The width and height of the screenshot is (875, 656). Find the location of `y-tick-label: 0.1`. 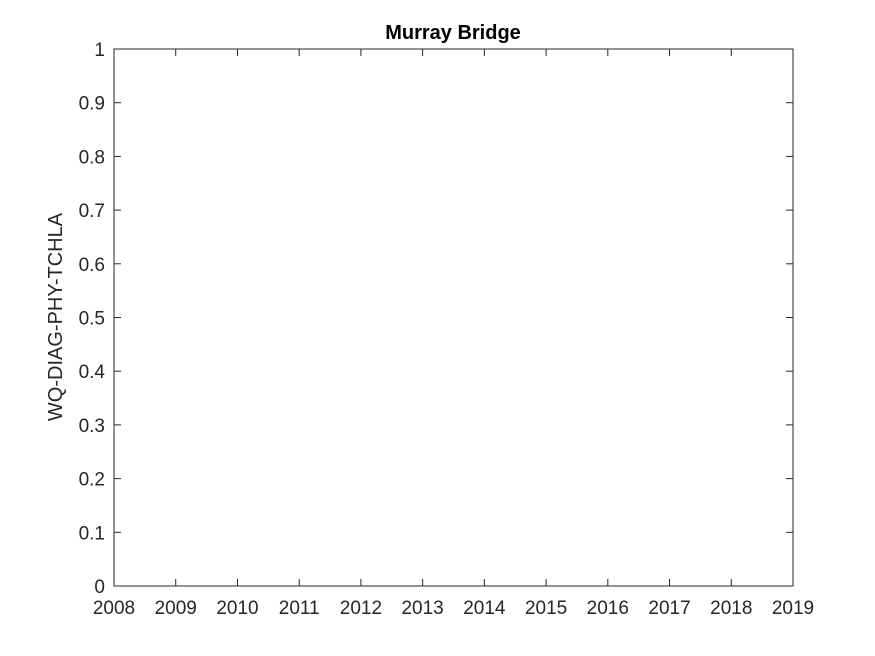

y-tick-label: 0.1 is located at coordinates (92, 533).